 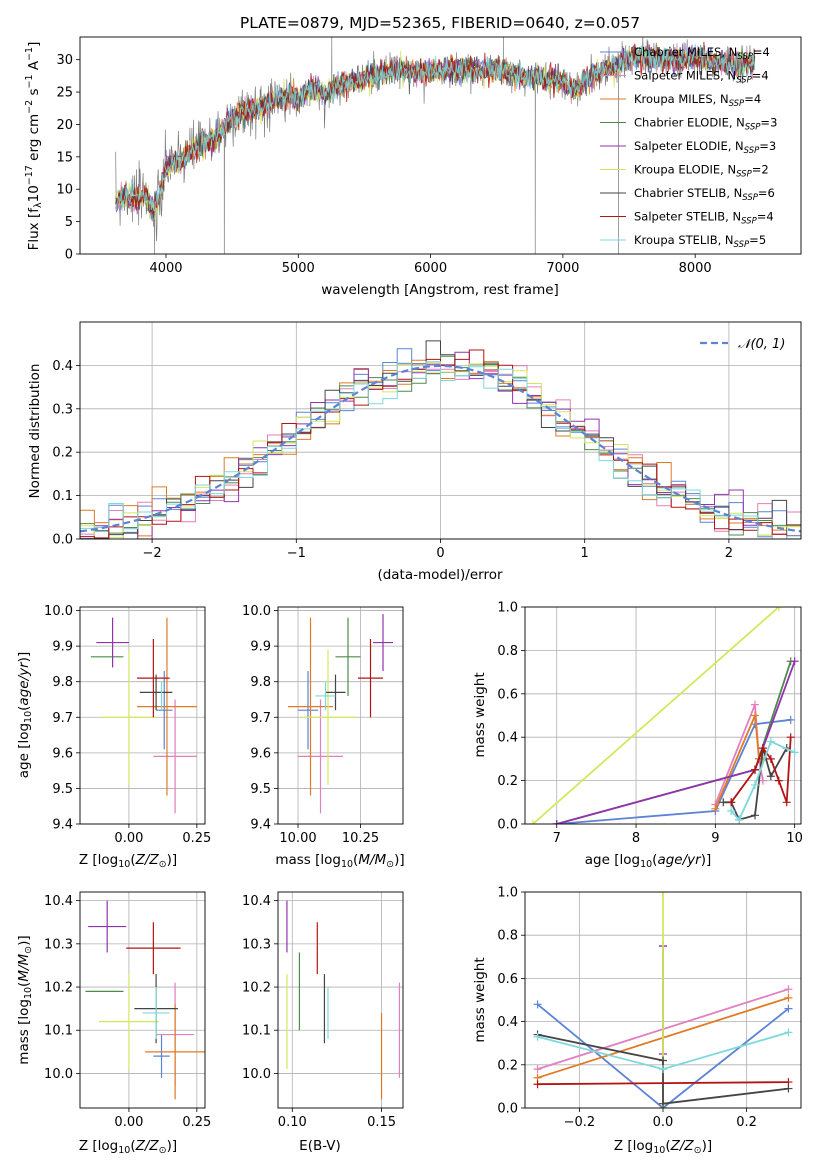 What do you see at coordinates (480, 999) in the screenshot?
I see `weight-vs-z-ylabel: mass weight` at bounding box center [480, 999].